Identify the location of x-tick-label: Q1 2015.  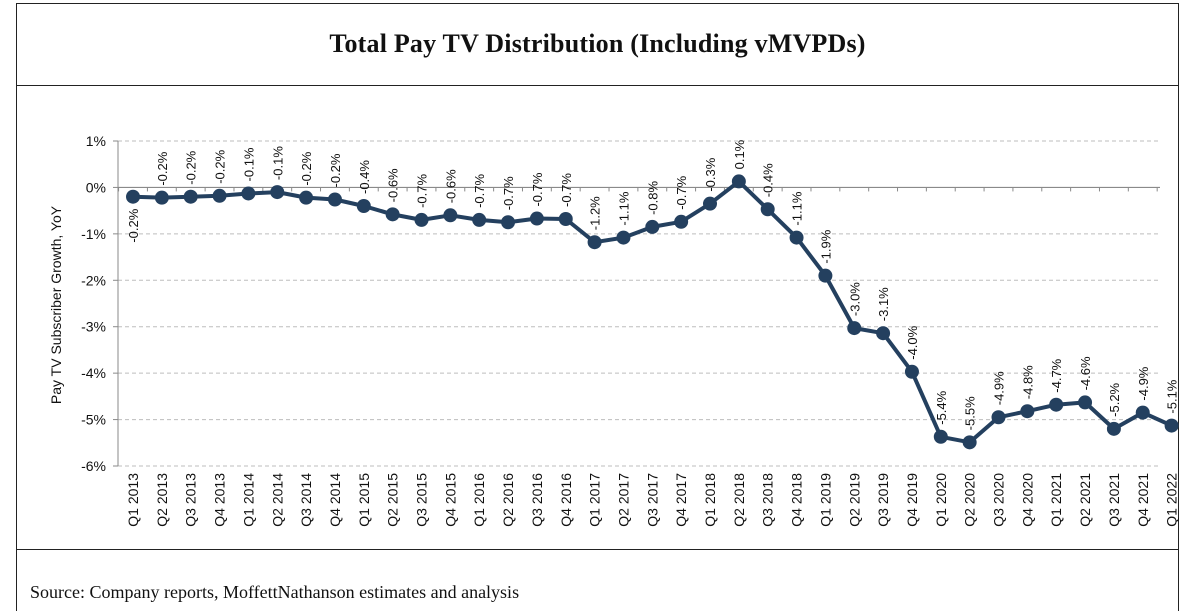
(364, 500).